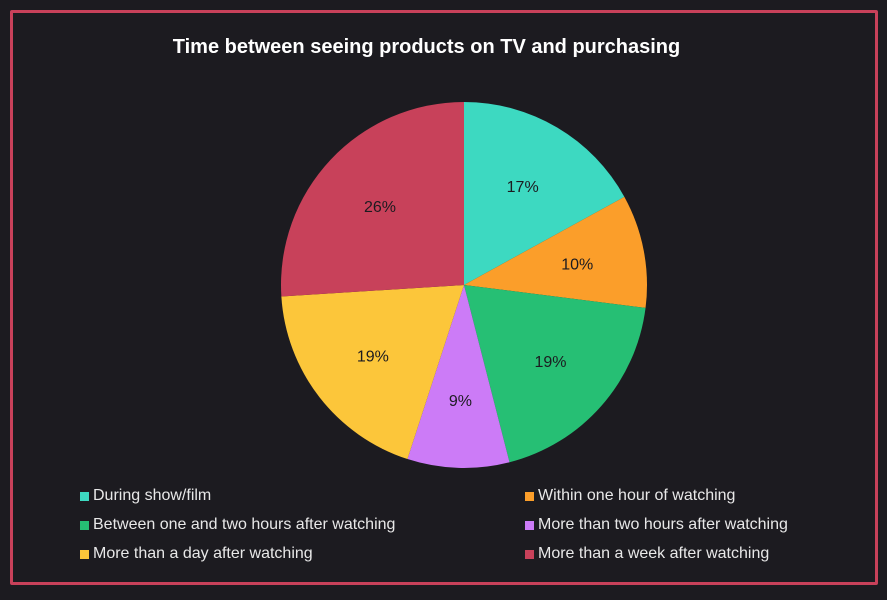  What do you see at coordinates (523, 187) in the screenshot?
I see `slice-label: 17%` at bounding box center [523, 187].